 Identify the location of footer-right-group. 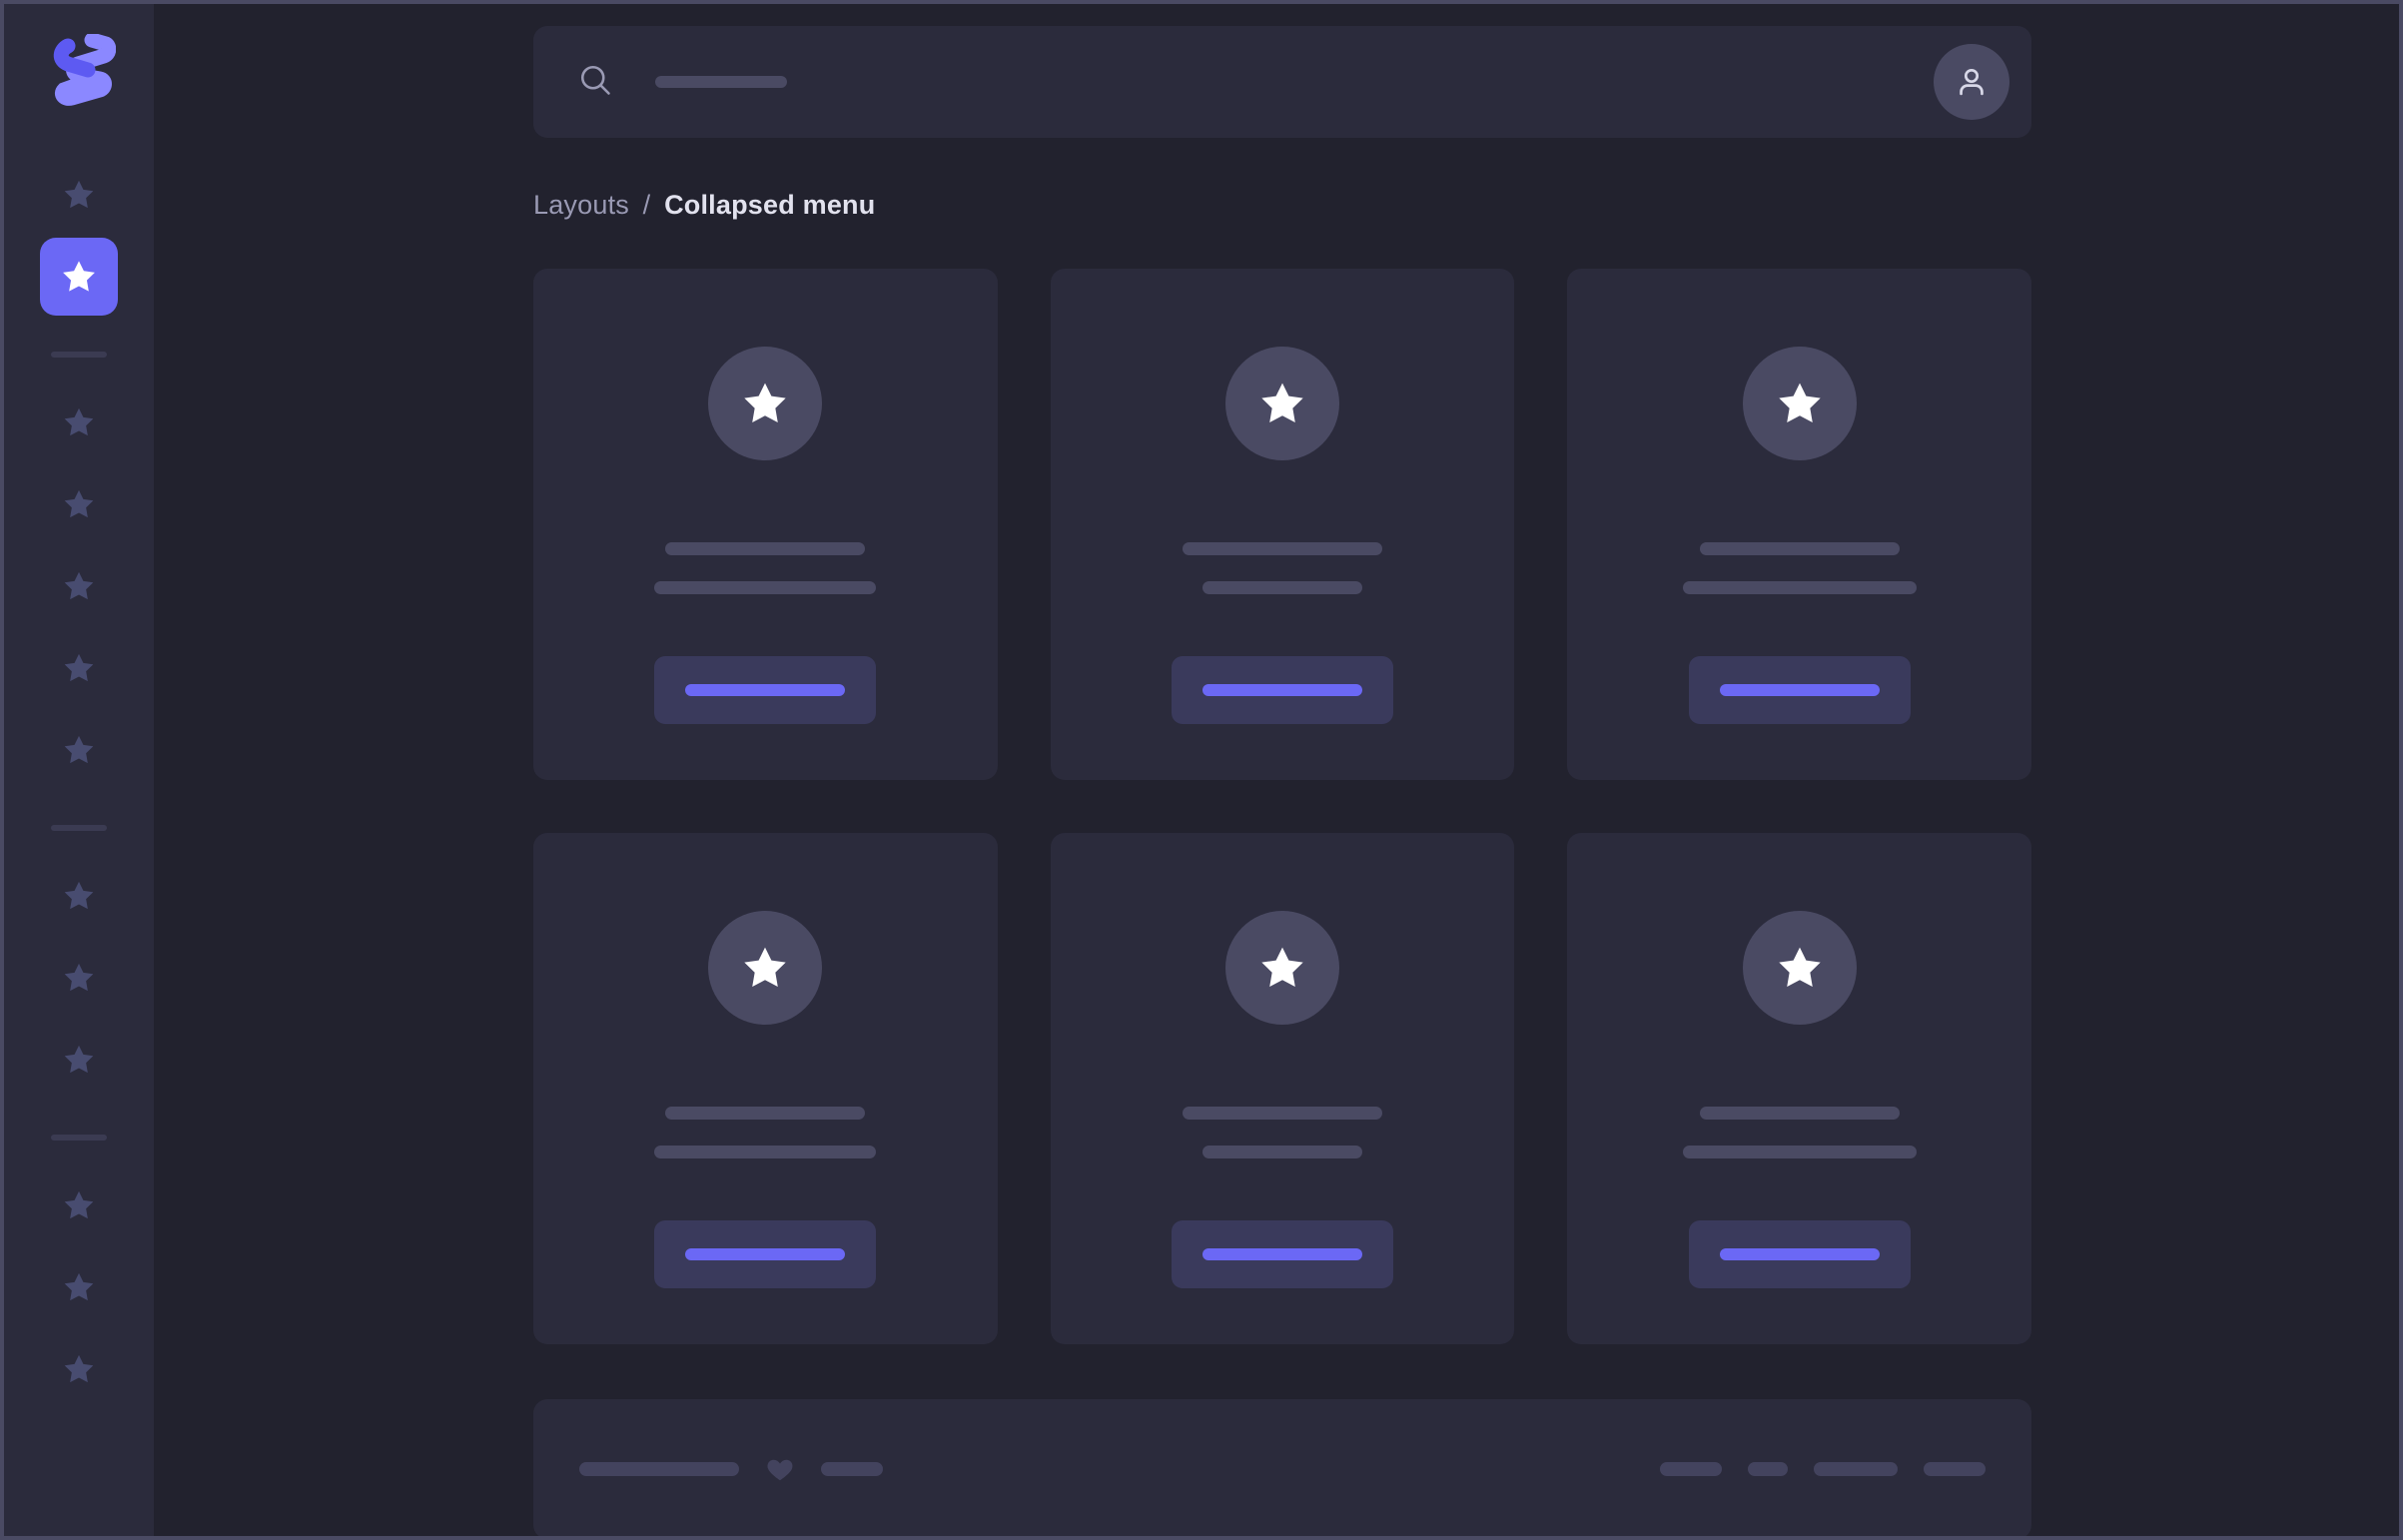
(1823, 1469).